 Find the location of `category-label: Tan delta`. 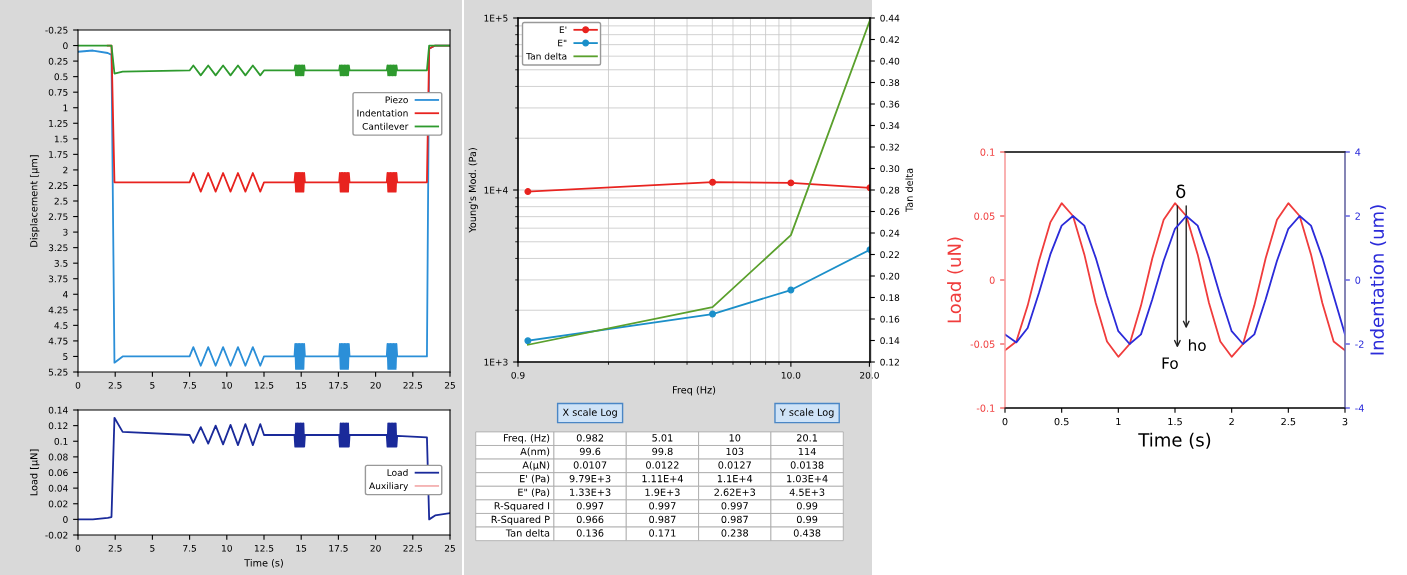

category-label: Tan delta is located at coordinates (527, 533).